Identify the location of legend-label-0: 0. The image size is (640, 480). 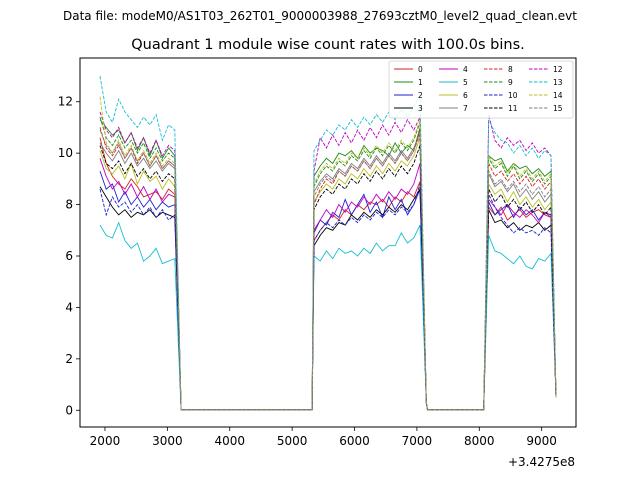
(420, 69).